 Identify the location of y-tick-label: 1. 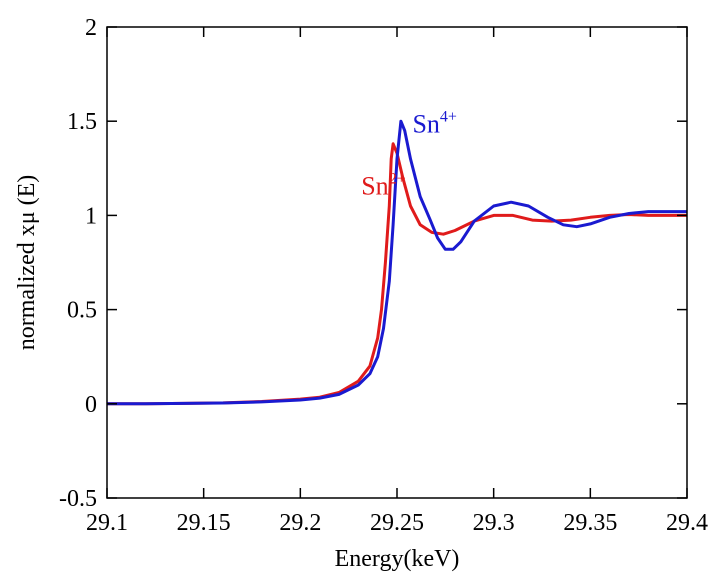
(91, 216).